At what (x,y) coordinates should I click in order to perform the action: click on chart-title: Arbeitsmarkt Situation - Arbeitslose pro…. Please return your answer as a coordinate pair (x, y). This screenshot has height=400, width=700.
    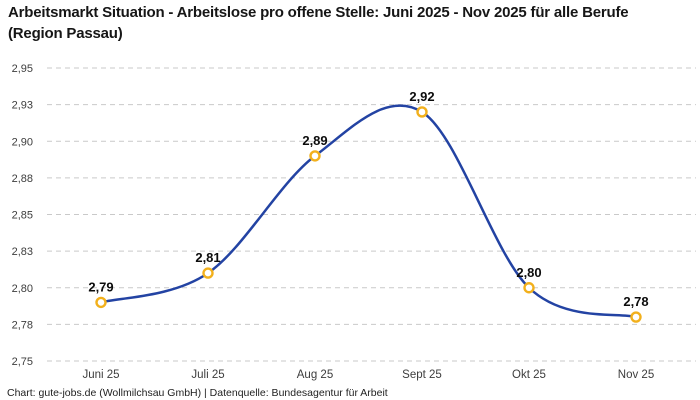
    Looking at the image, I should click on (318, 23).